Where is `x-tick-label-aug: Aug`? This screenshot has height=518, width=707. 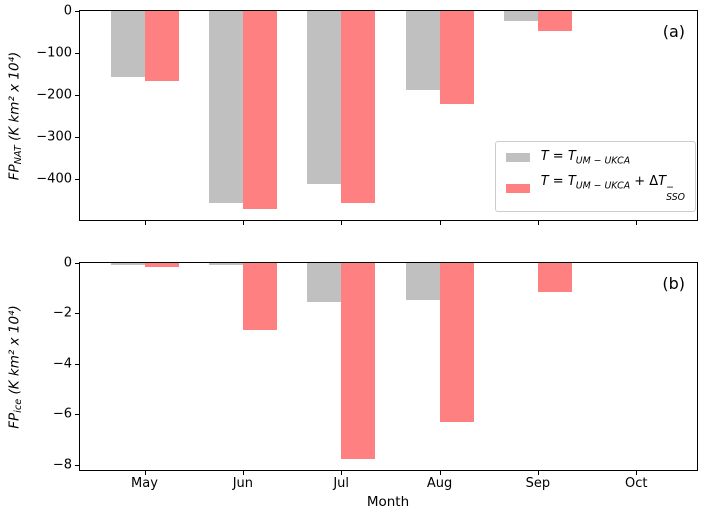
x-tick-label-aug: Aug is located at coordinates (439, 483).